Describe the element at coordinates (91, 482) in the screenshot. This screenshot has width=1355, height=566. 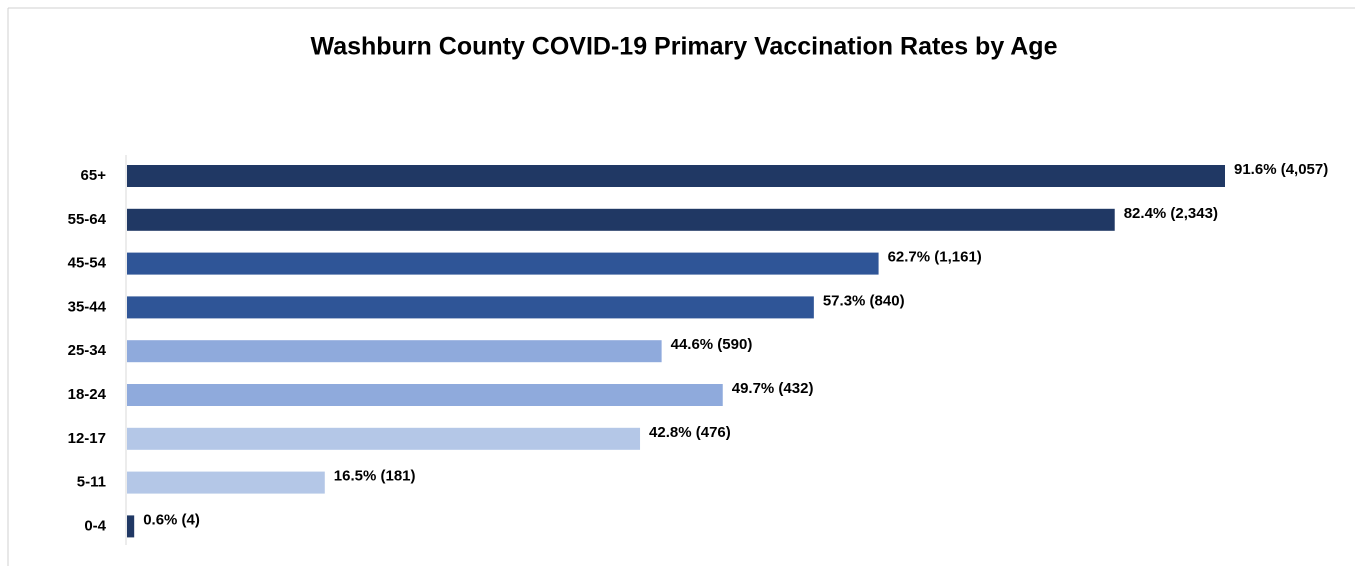
I see `category-label: 5-11` at that location.